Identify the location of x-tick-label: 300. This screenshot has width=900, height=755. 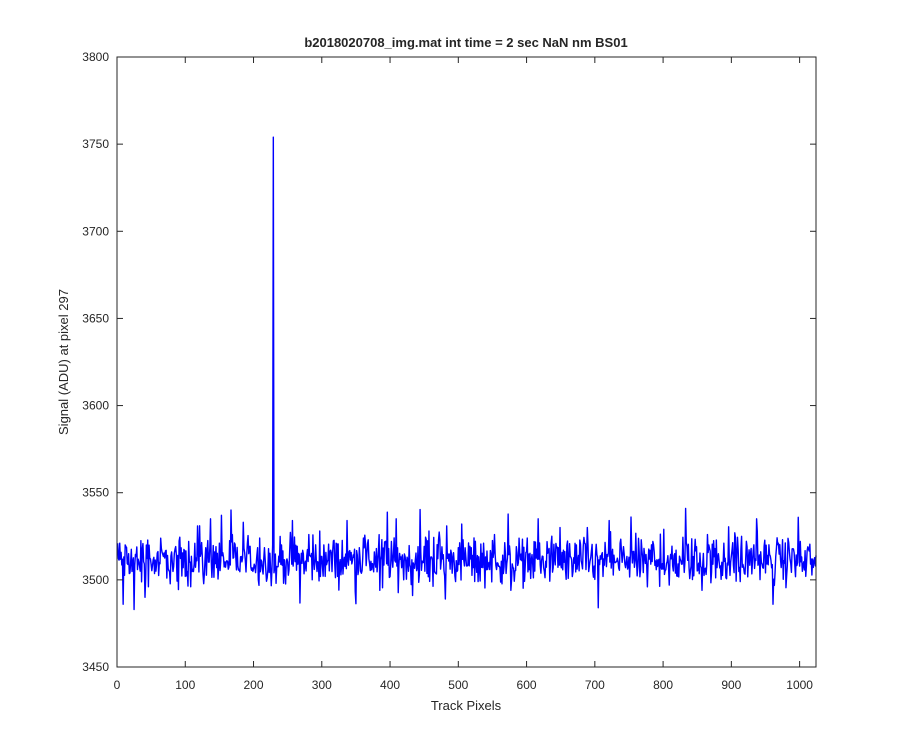
(322, 685).